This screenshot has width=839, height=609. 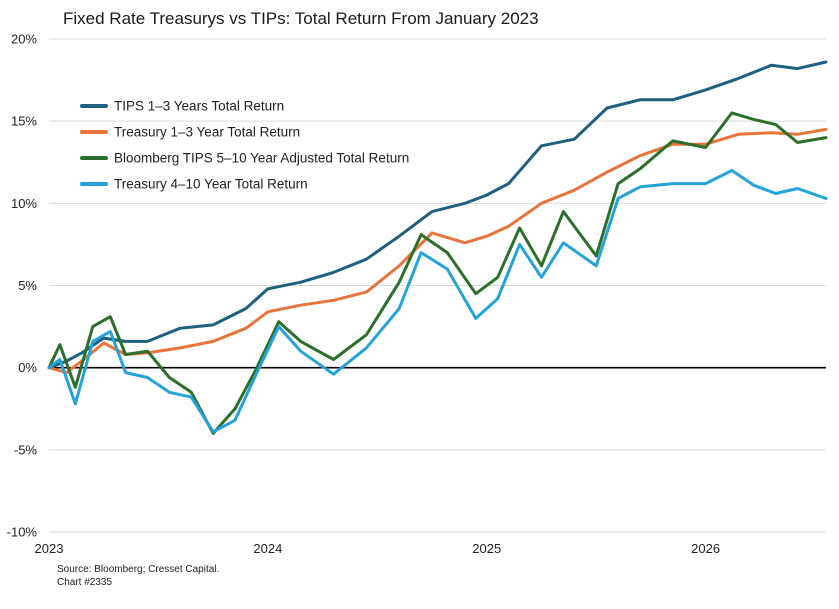 I want to click on source-text: Source: Bloomberg; Cresset Capital., so click(x=138, y=569).